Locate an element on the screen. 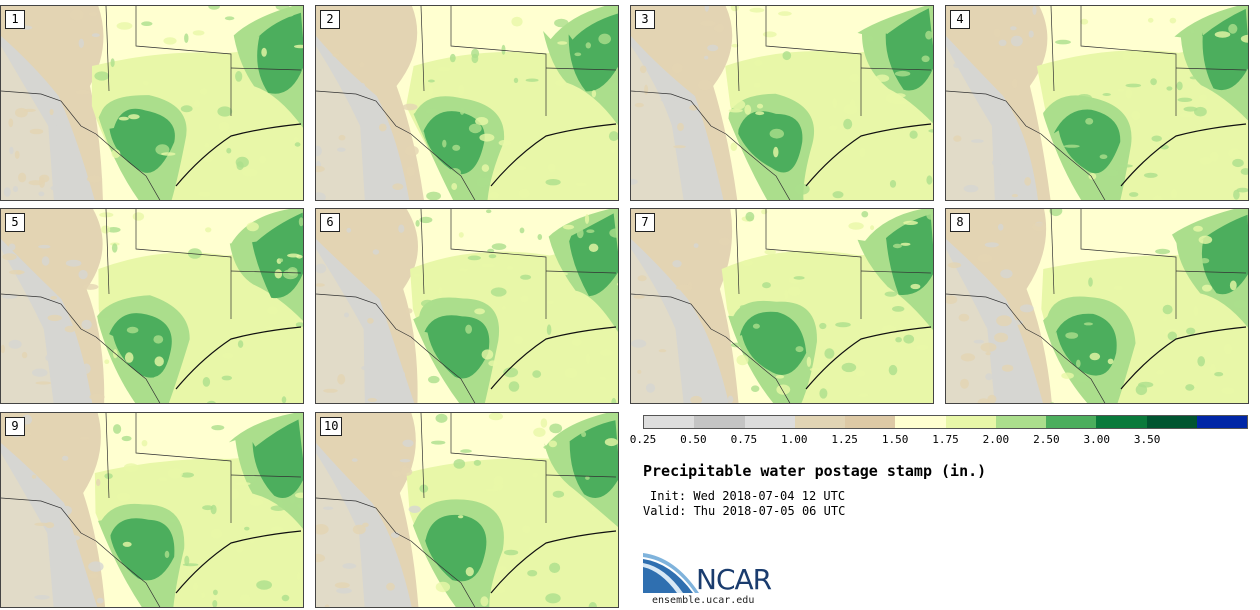 Image resolution: width=1260 pixels, height=610 pixels. panel-number: 10 is located at coordinates (331, 426).